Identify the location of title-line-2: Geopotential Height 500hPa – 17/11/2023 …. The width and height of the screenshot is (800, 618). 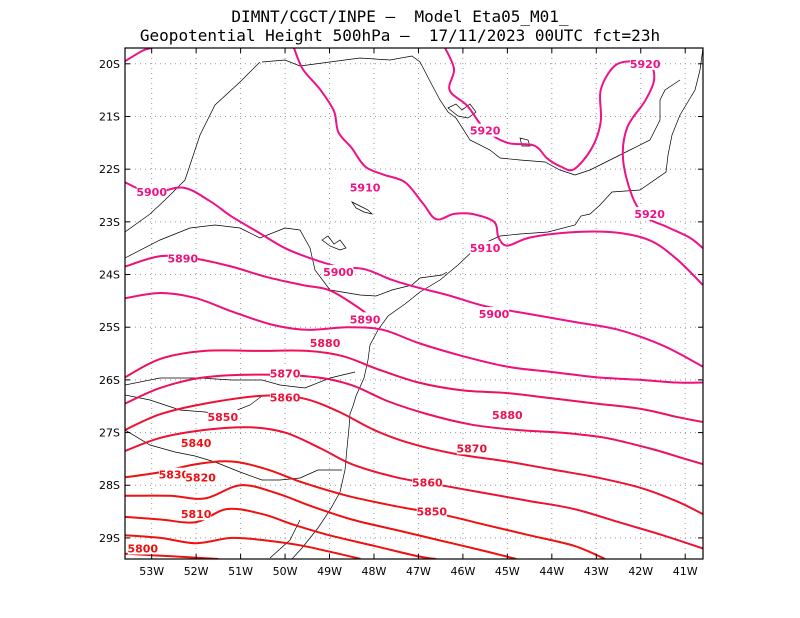
(400, 35).